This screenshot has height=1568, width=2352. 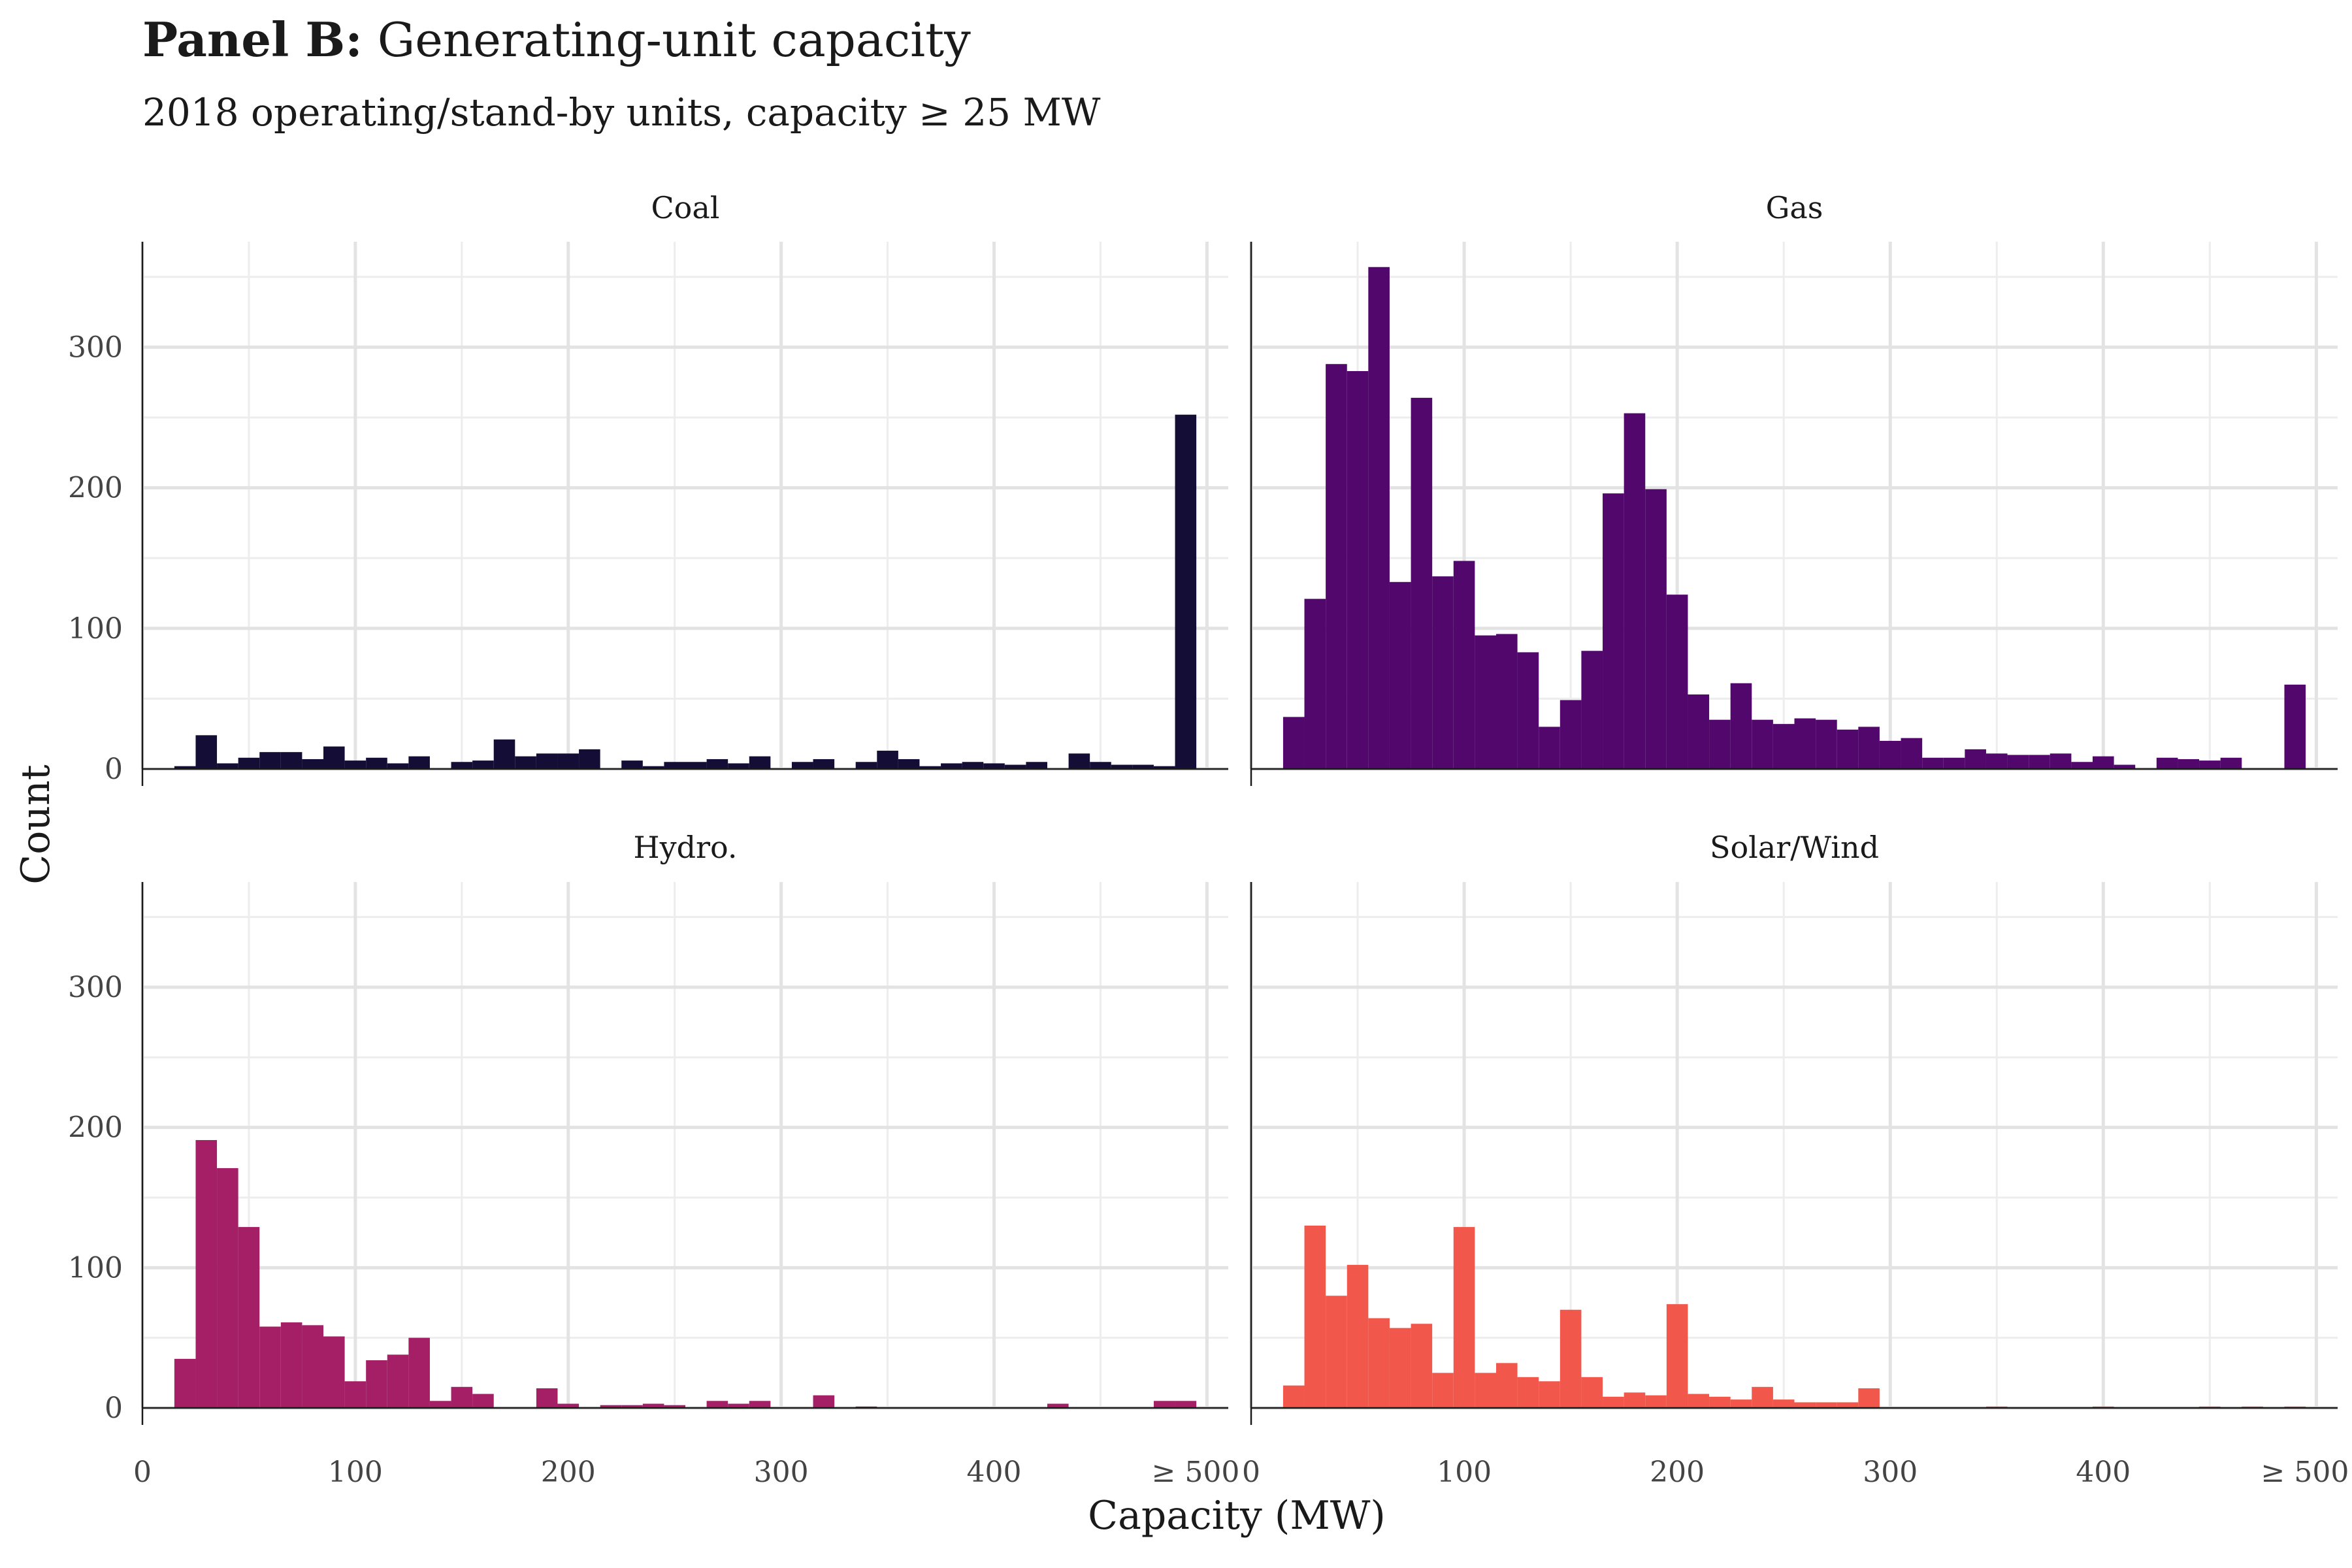 I want to click on y-tick-label: 300, so click(x=95, y=347).